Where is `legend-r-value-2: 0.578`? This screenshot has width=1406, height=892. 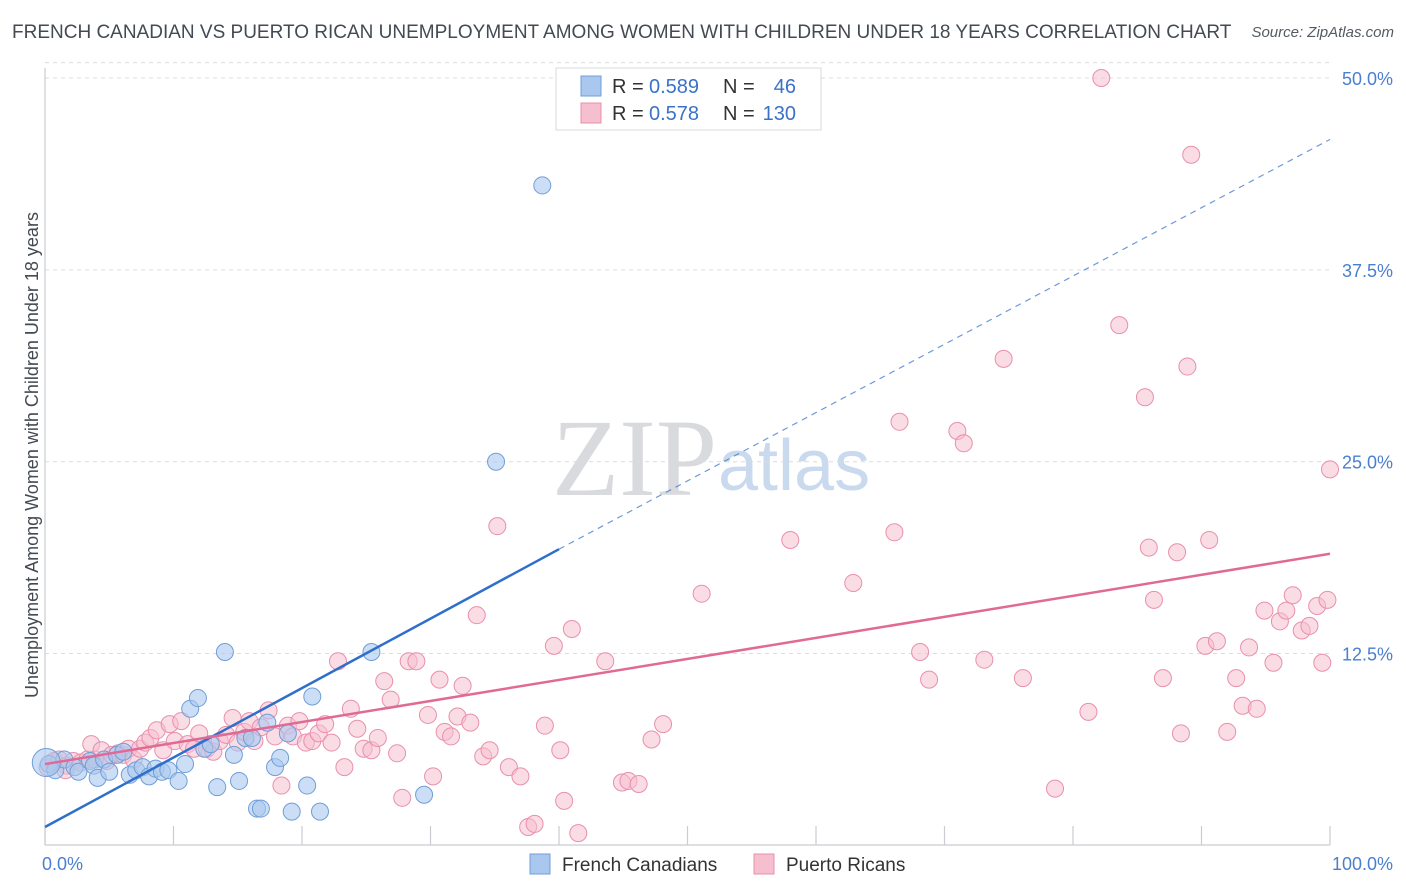 legend-r-value-2: 0.578 is located at coordinates (674, 114).